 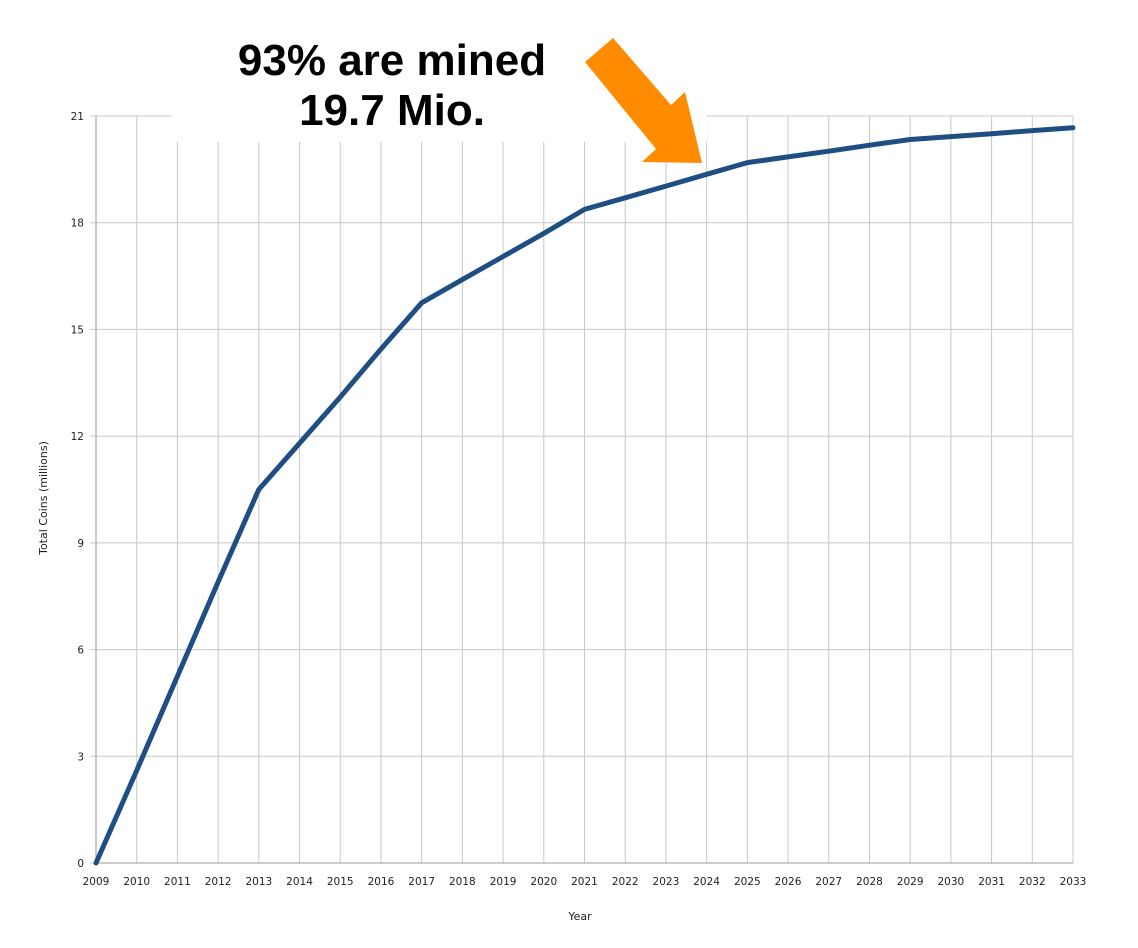 I want to click on y-tick-labels: 0 3 6 9 12 15 18 21, so click(x=78, y=490).